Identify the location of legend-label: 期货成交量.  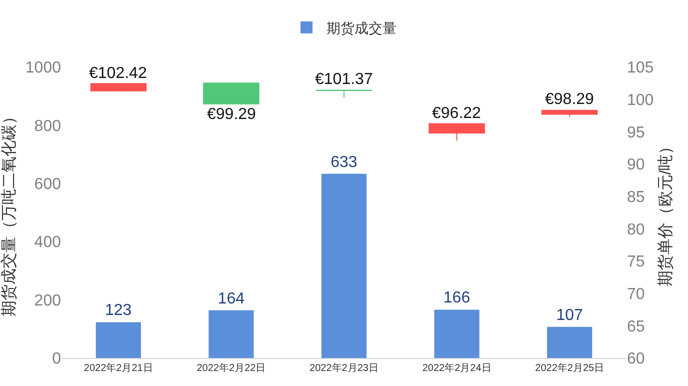
(361, 28).